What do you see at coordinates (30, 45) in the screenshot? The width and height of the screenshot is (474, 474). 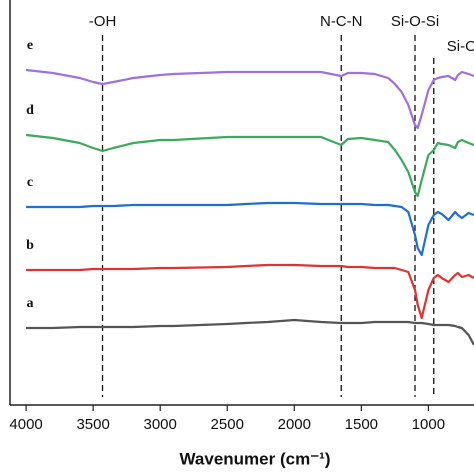 I see `series-label: e` at bounding box center [30, 45].